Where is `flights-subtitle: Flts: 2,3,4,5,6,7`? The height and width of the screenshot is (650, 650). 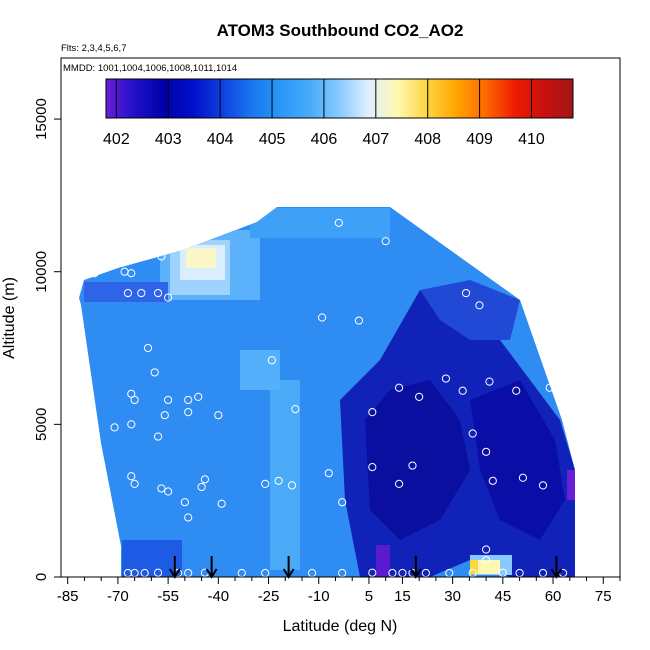
flights-subtitle: Flts: 2,3,4,5,6,7 is located at coordinates (93, 48).